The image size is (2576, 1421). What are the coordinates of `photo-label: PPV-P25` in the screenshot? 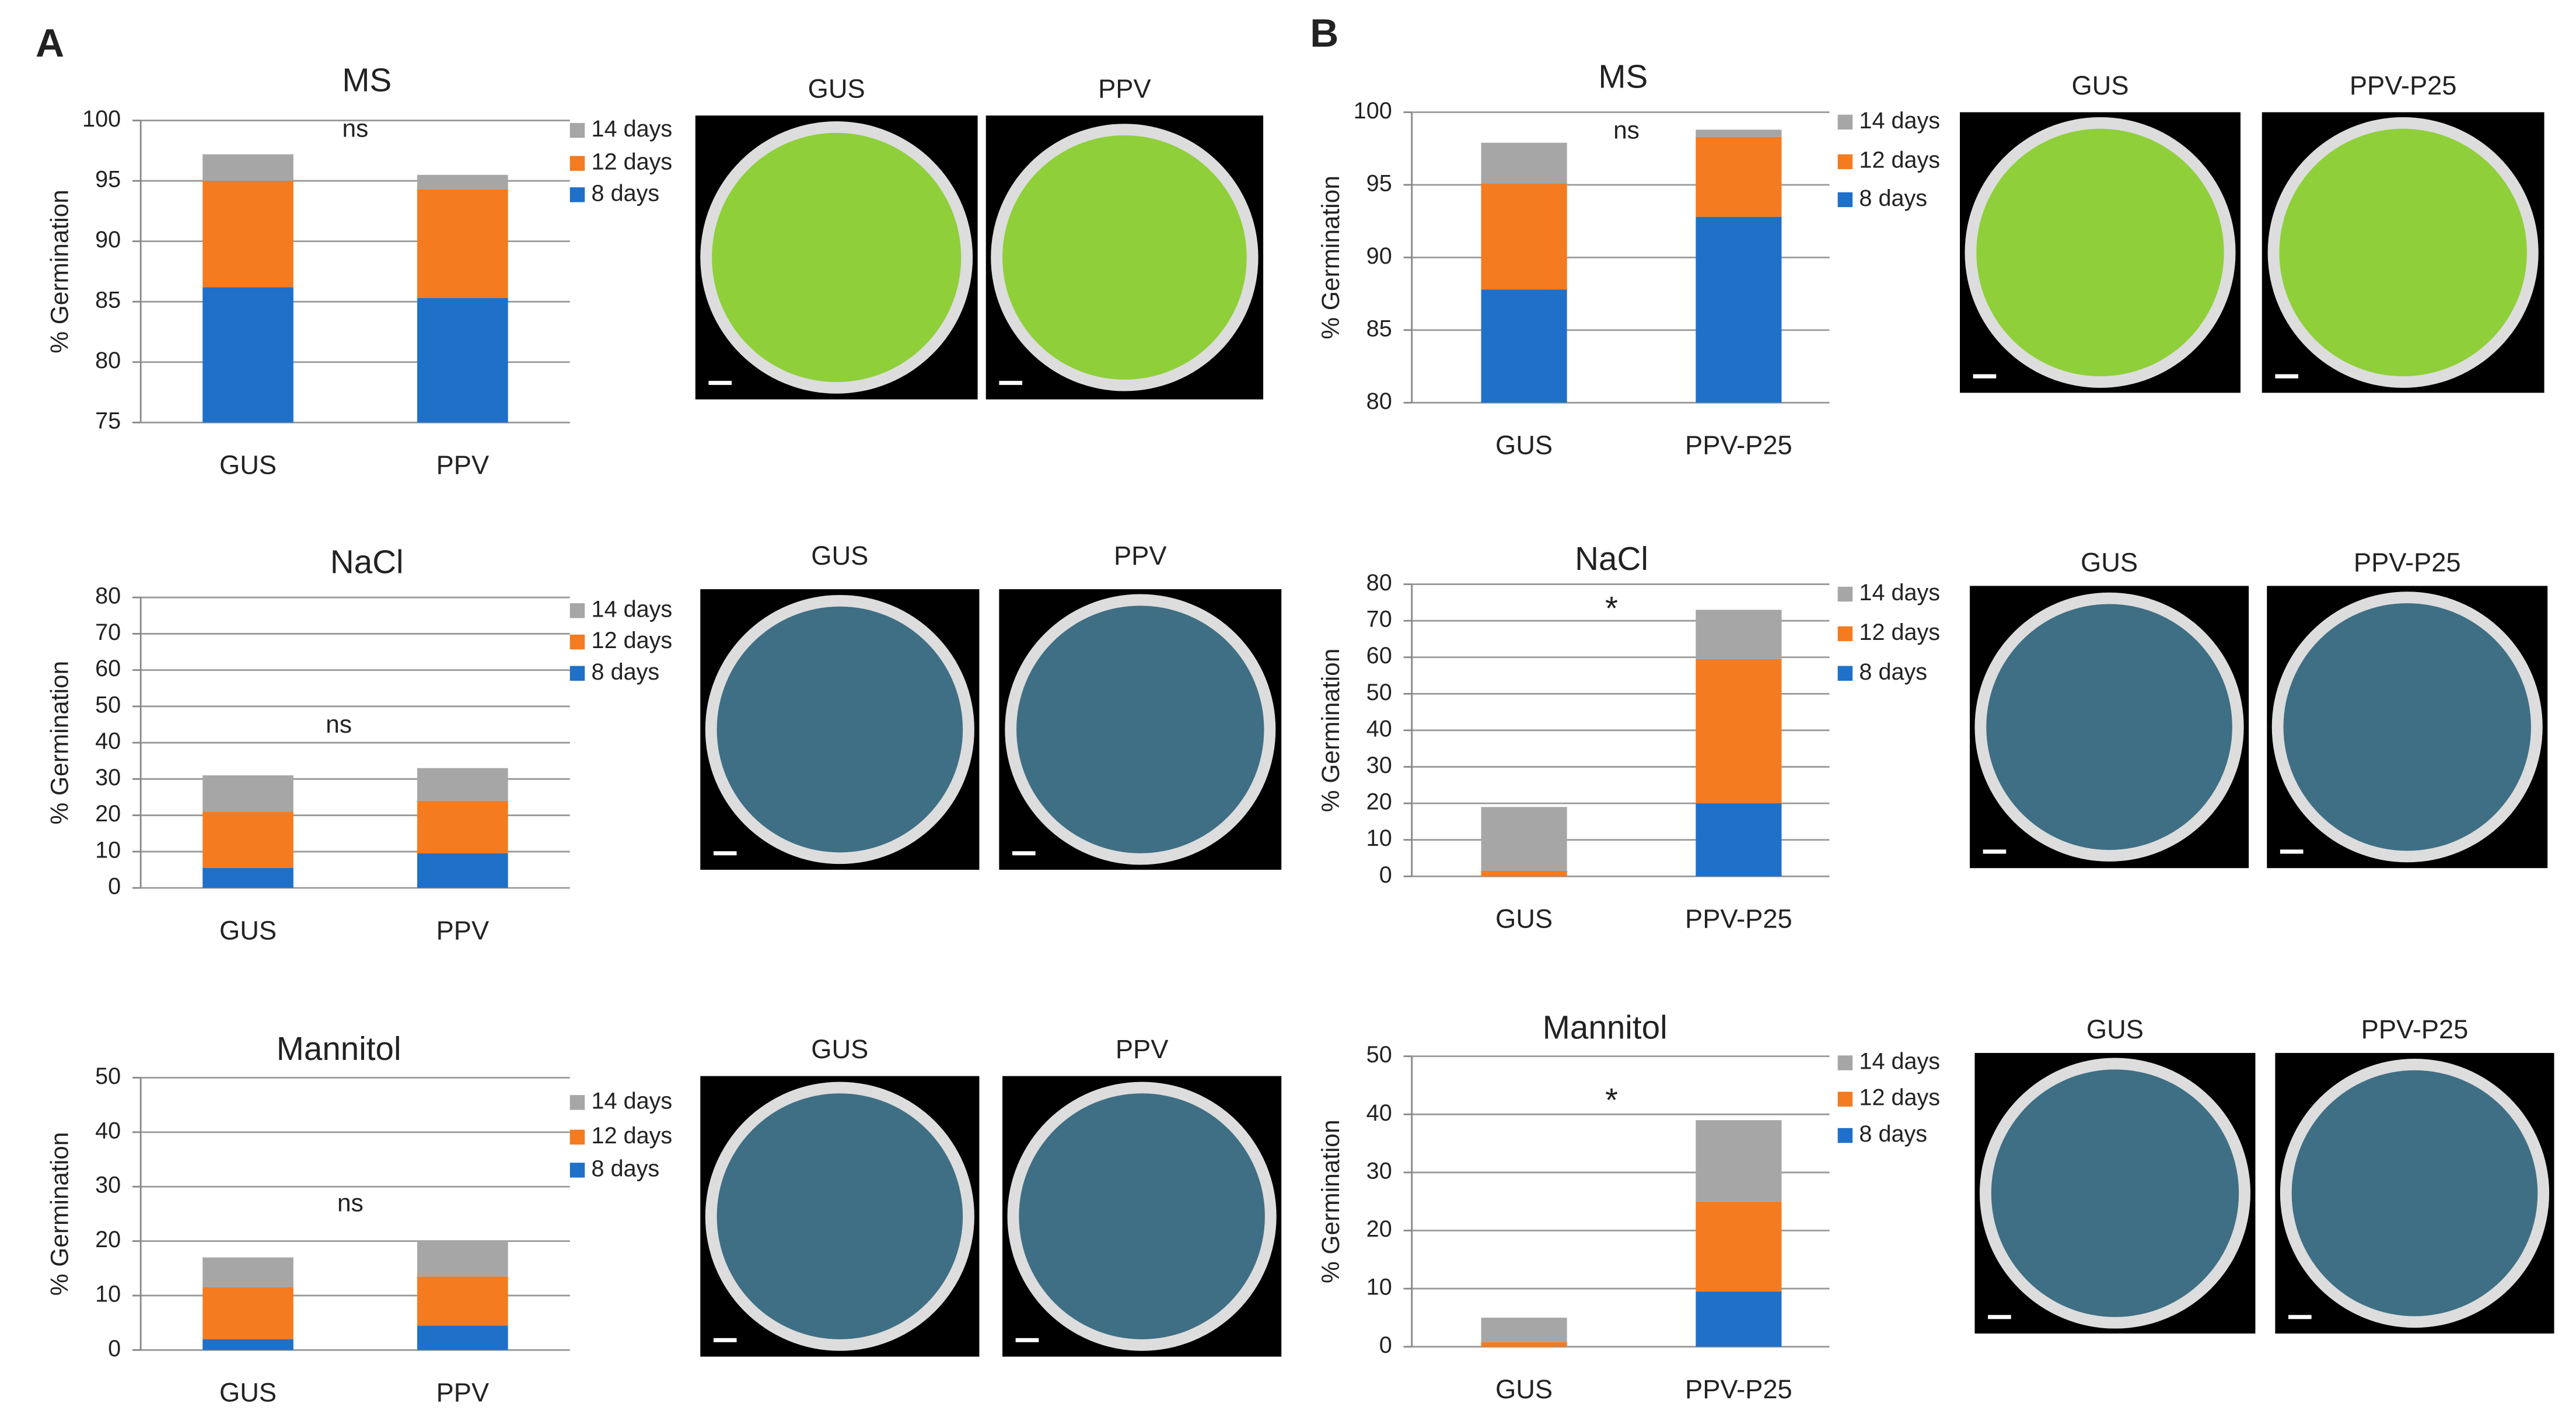 It's located at (2407, 563).